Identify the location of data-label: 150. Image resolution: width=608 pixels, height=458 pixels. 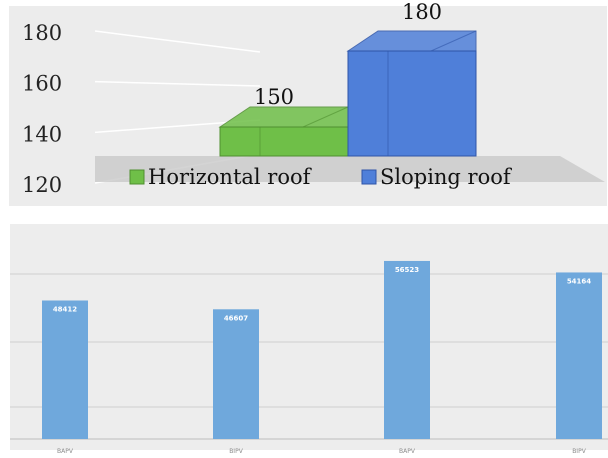
(274, 97).